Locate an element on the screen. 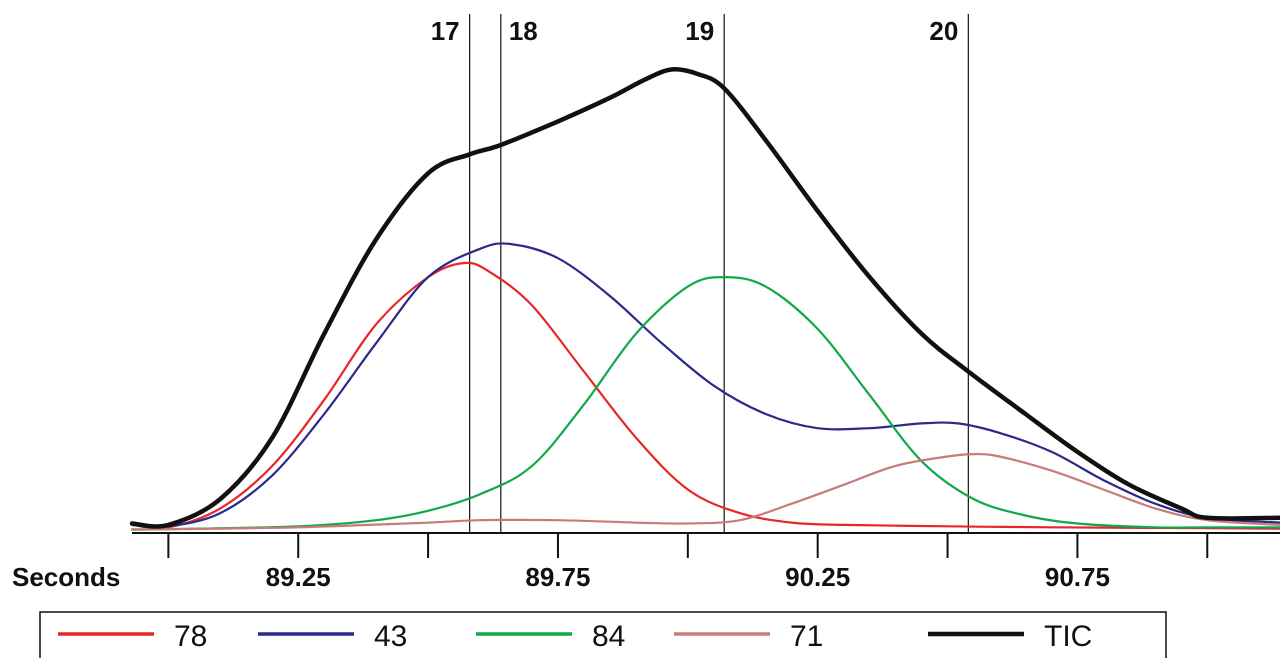 The width and height of the screenshot is (1280, 658). legend-label-71: 71 is located at coordinates (806, 636).